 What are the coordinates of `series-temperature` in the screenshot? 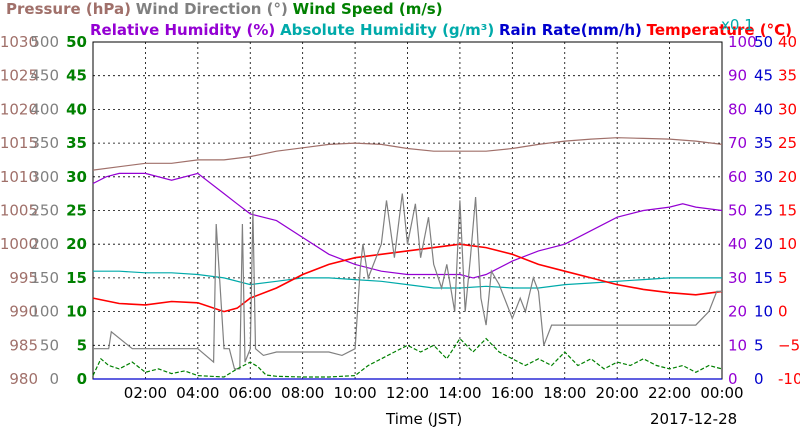 It's located at (407, 278).